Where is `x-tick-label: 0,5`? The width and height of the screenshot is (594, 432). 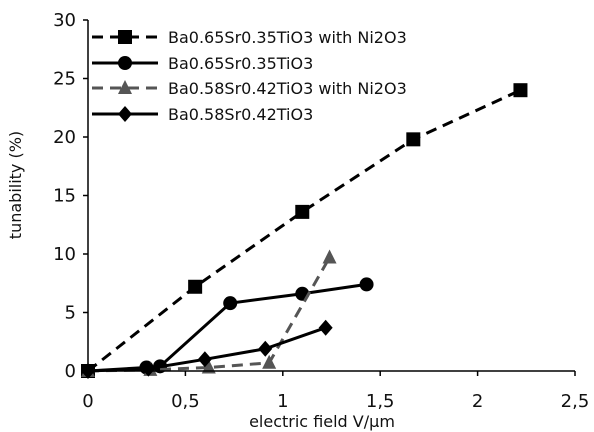
x-tick-label: 0,5 is located at coordinates (185, 401).